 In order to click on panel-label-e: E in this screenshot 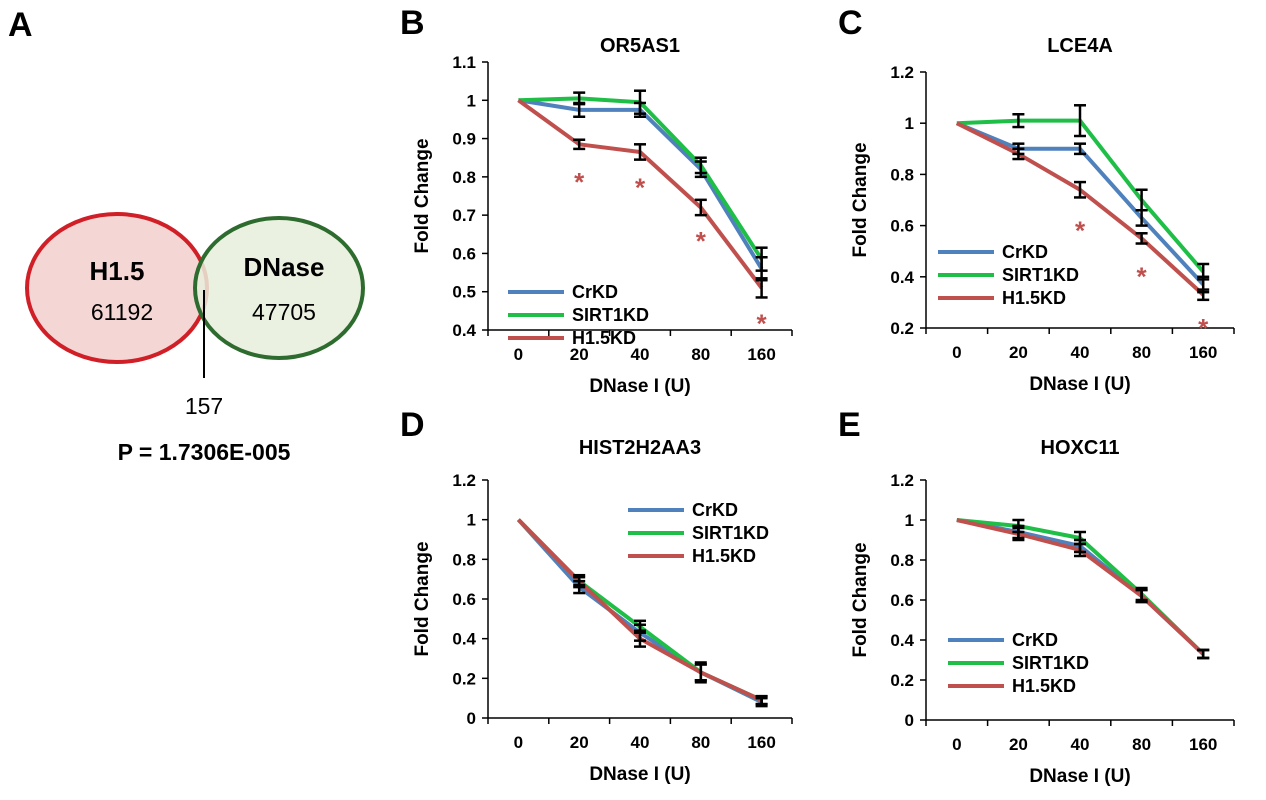, I will do `click(849, 425)`.